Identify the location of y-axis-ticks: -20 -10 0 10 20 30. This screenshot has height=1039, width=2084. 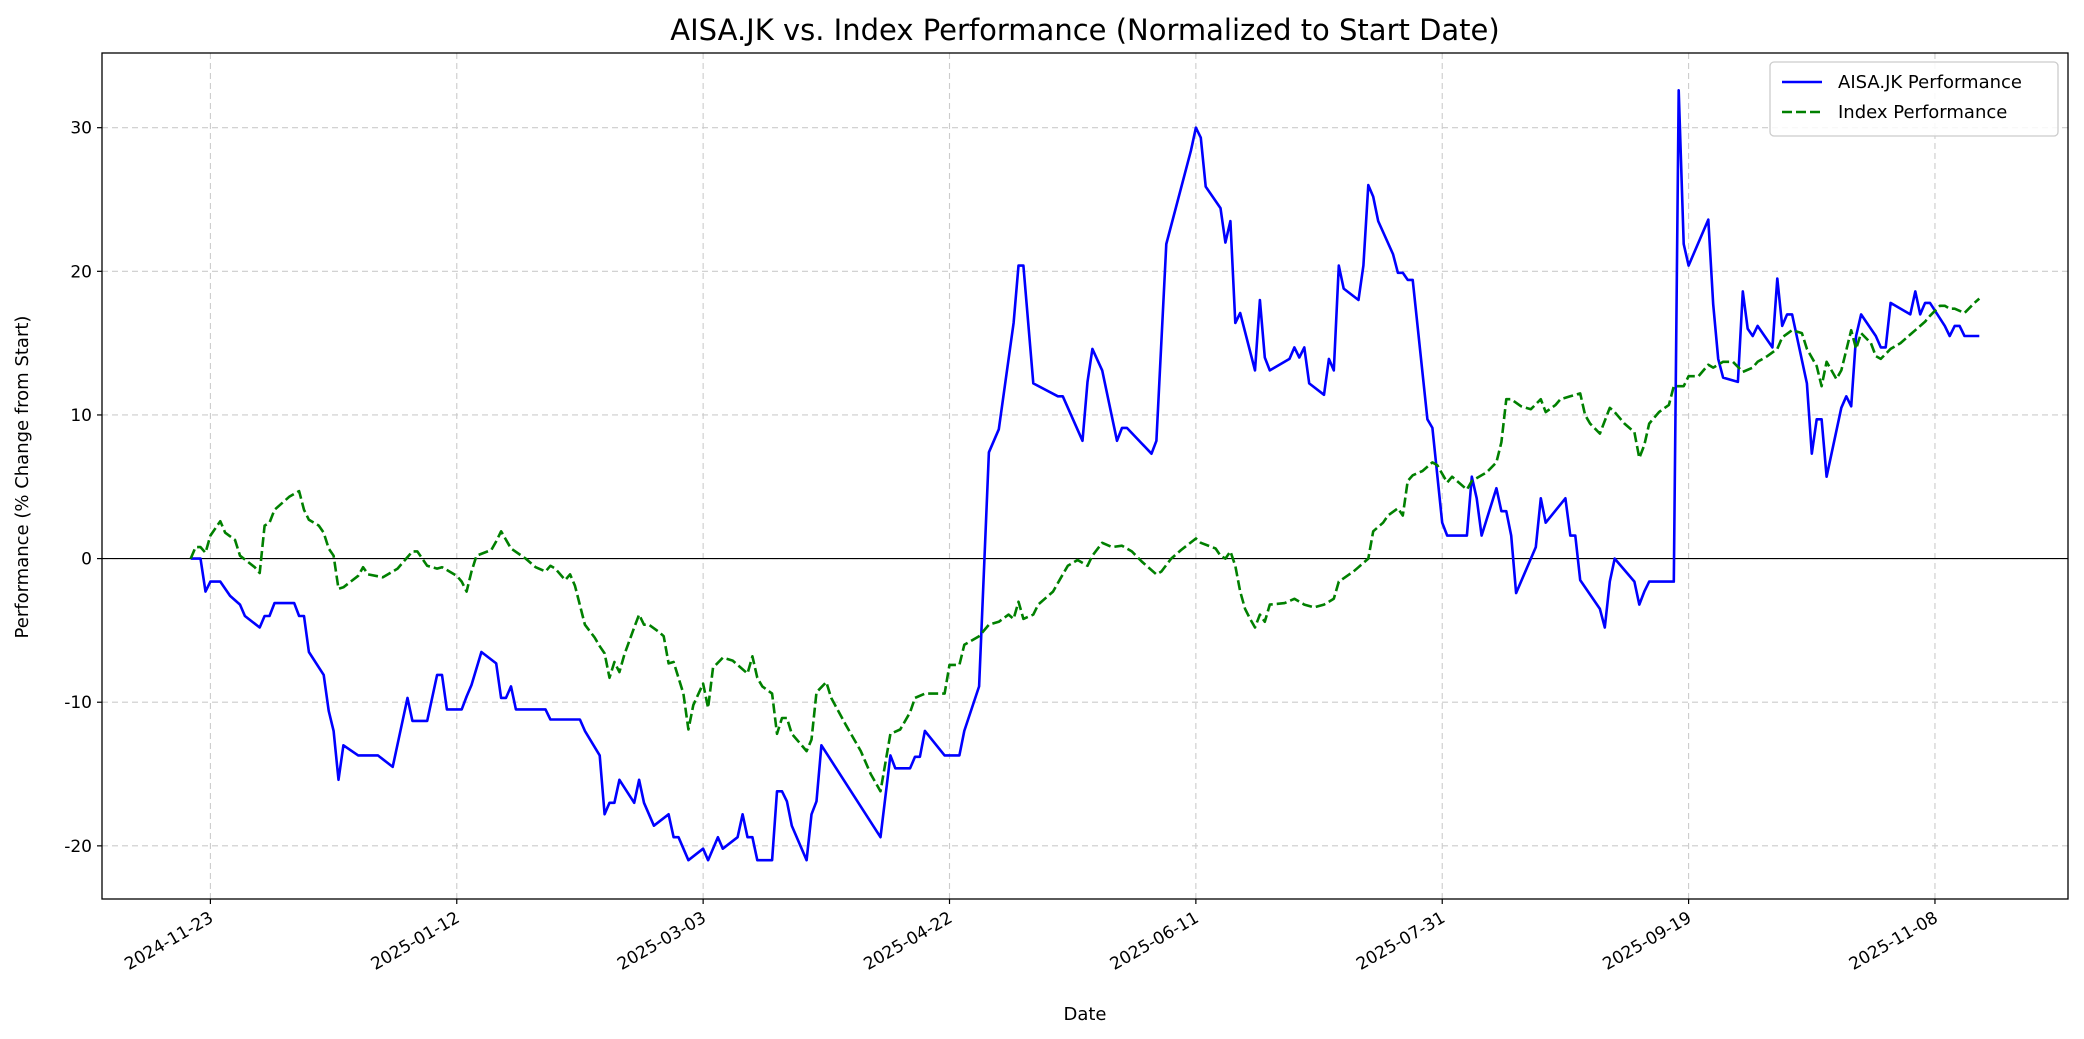
(83, 488).